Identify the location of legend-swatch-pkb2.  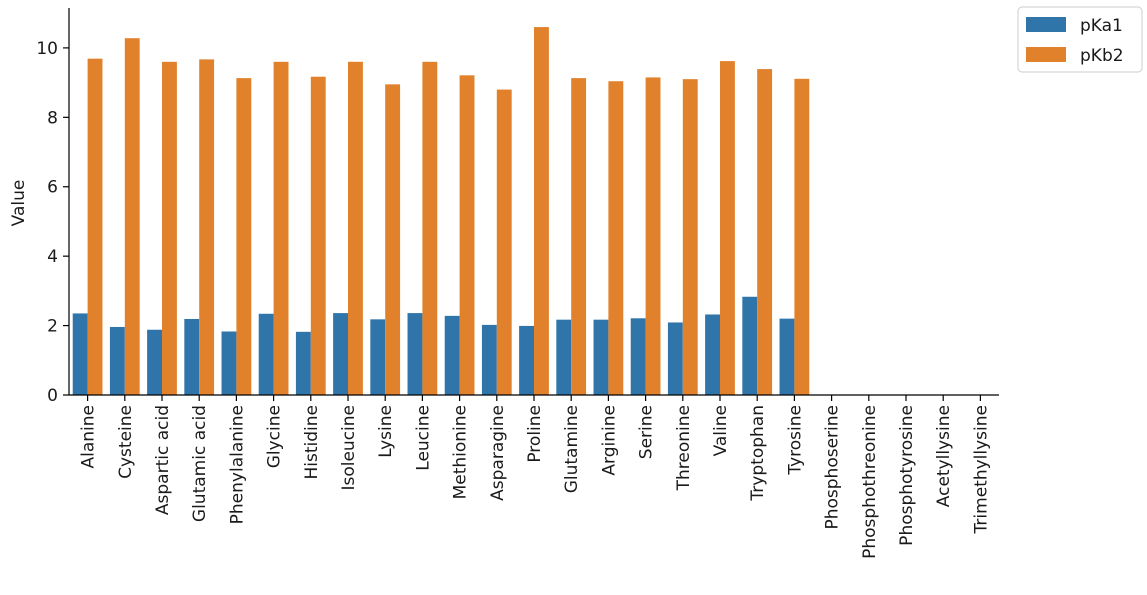
(1046, 54).